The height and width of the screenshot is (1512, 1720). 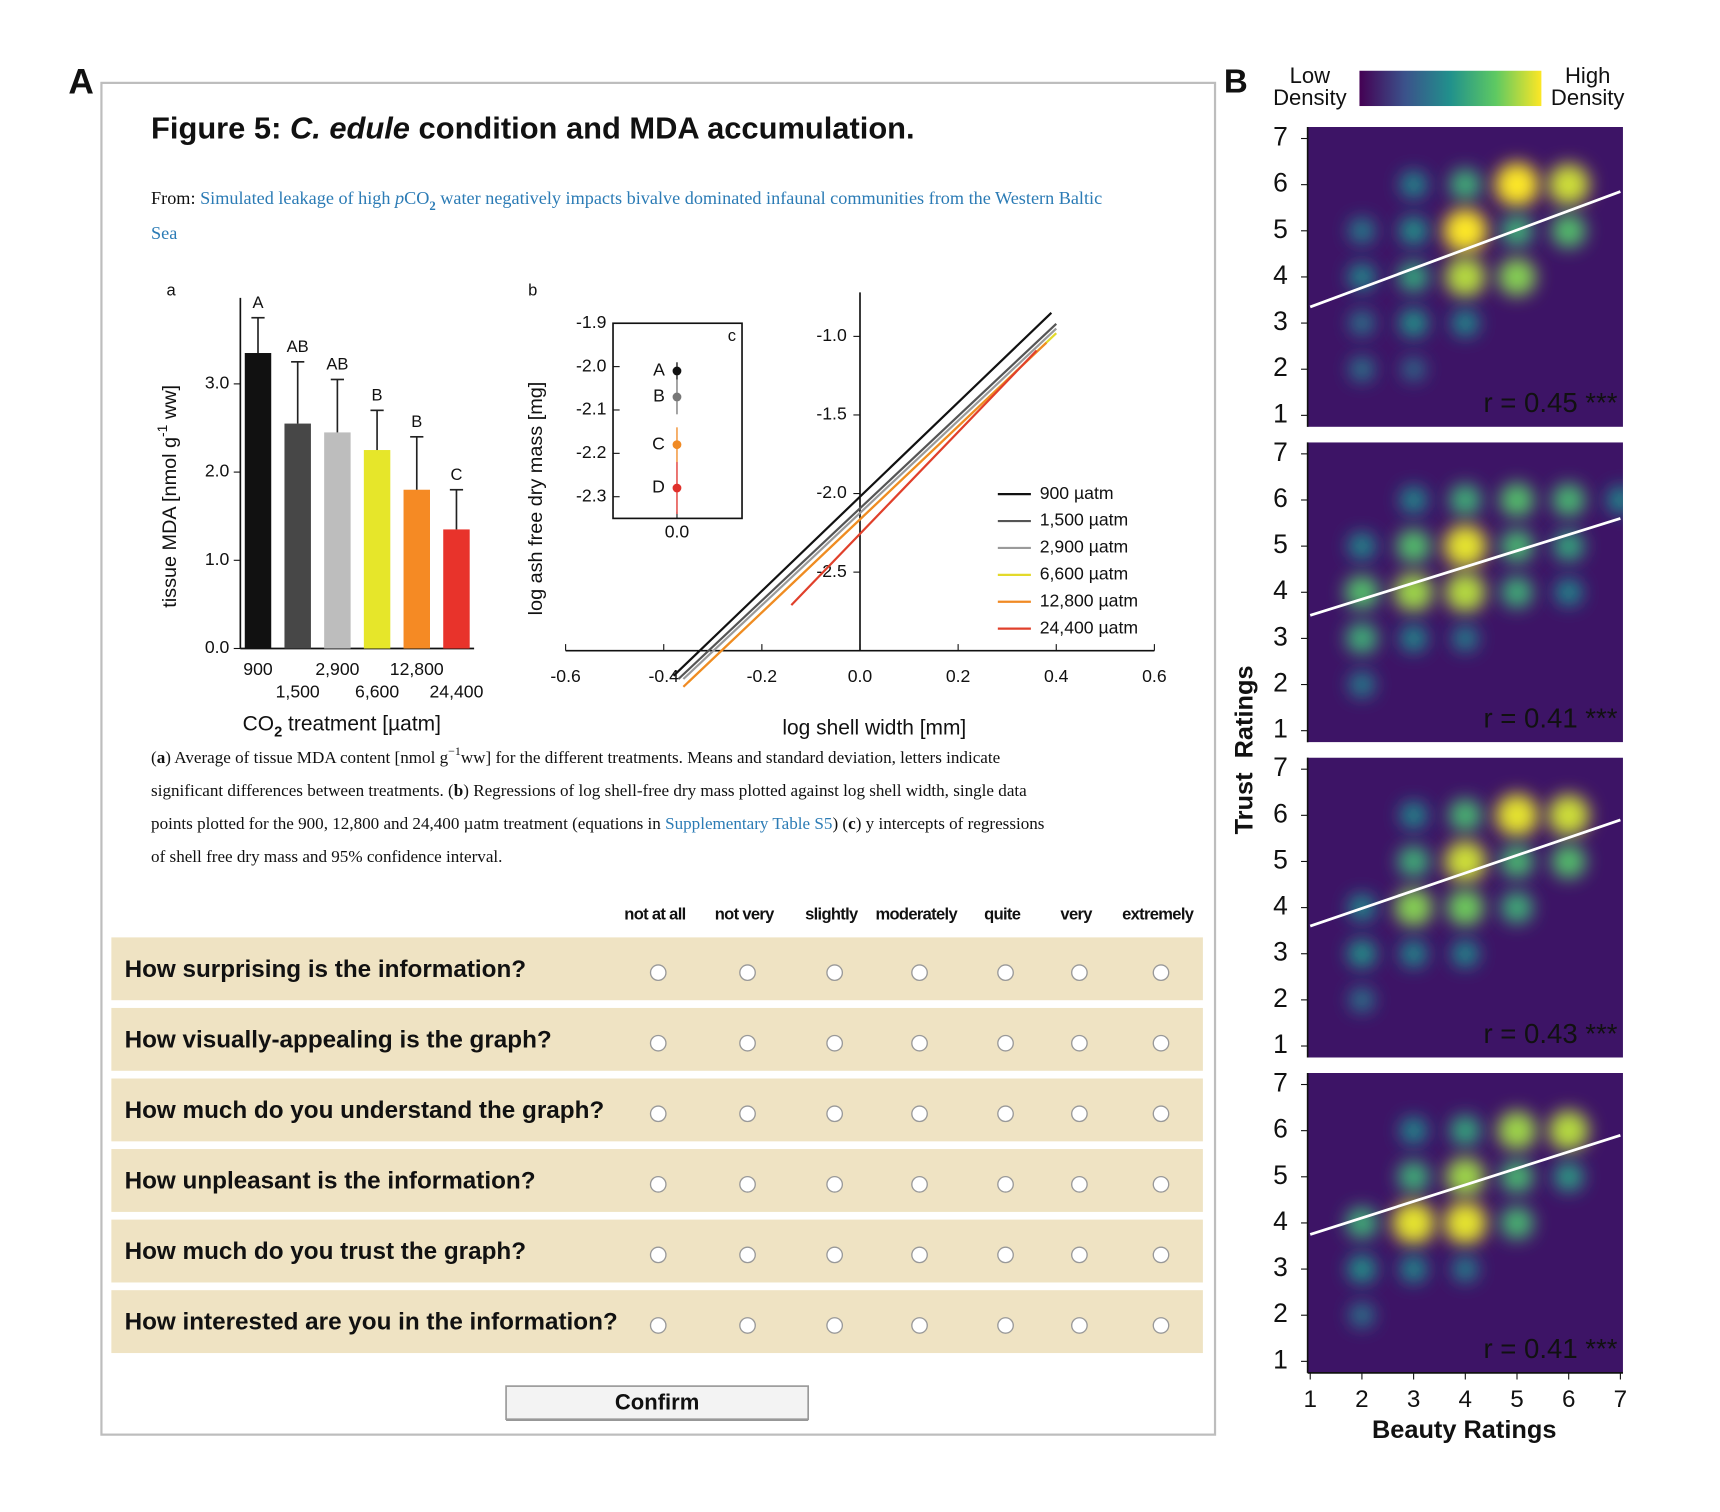 I want to click on question-text: How visually-appealing is the graph?, so click(x=338, y=1039).